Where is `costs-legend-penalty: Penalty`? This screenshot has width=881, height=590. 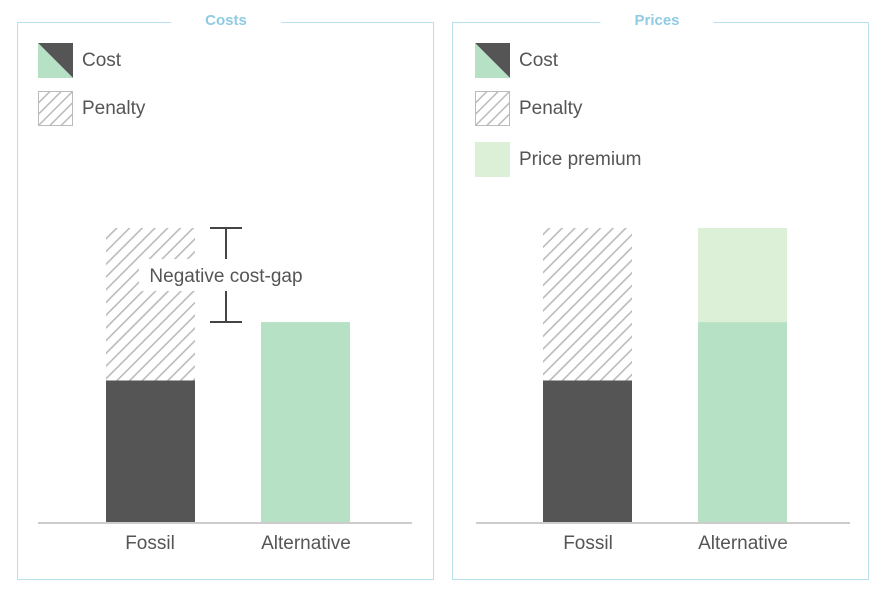
costs-legend-penalty: Penalty is located at coordinates (91, 108).